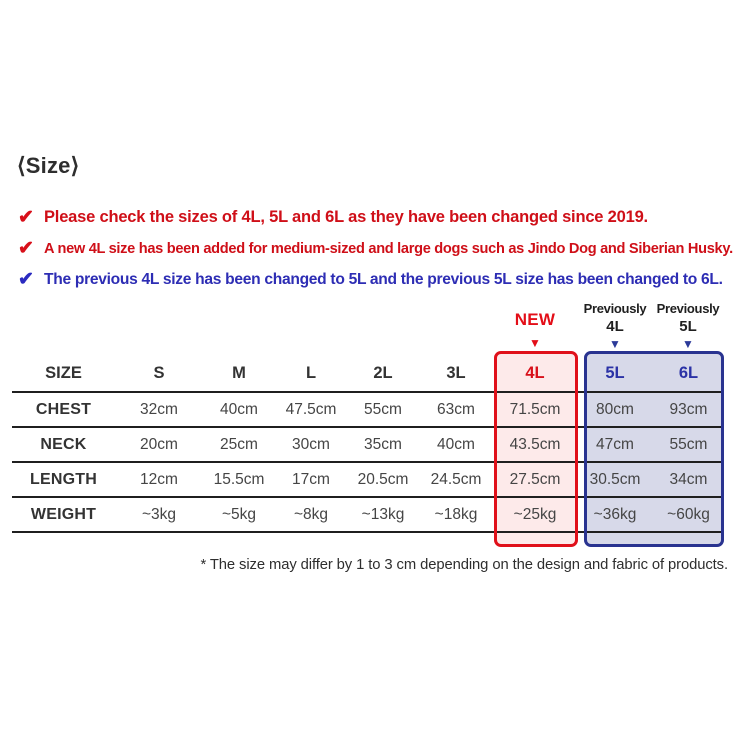  What do you see at coordinates (535, 374) in the screenshot?
I see `column-header-4l: 4L` at bounding box center [535, 374].